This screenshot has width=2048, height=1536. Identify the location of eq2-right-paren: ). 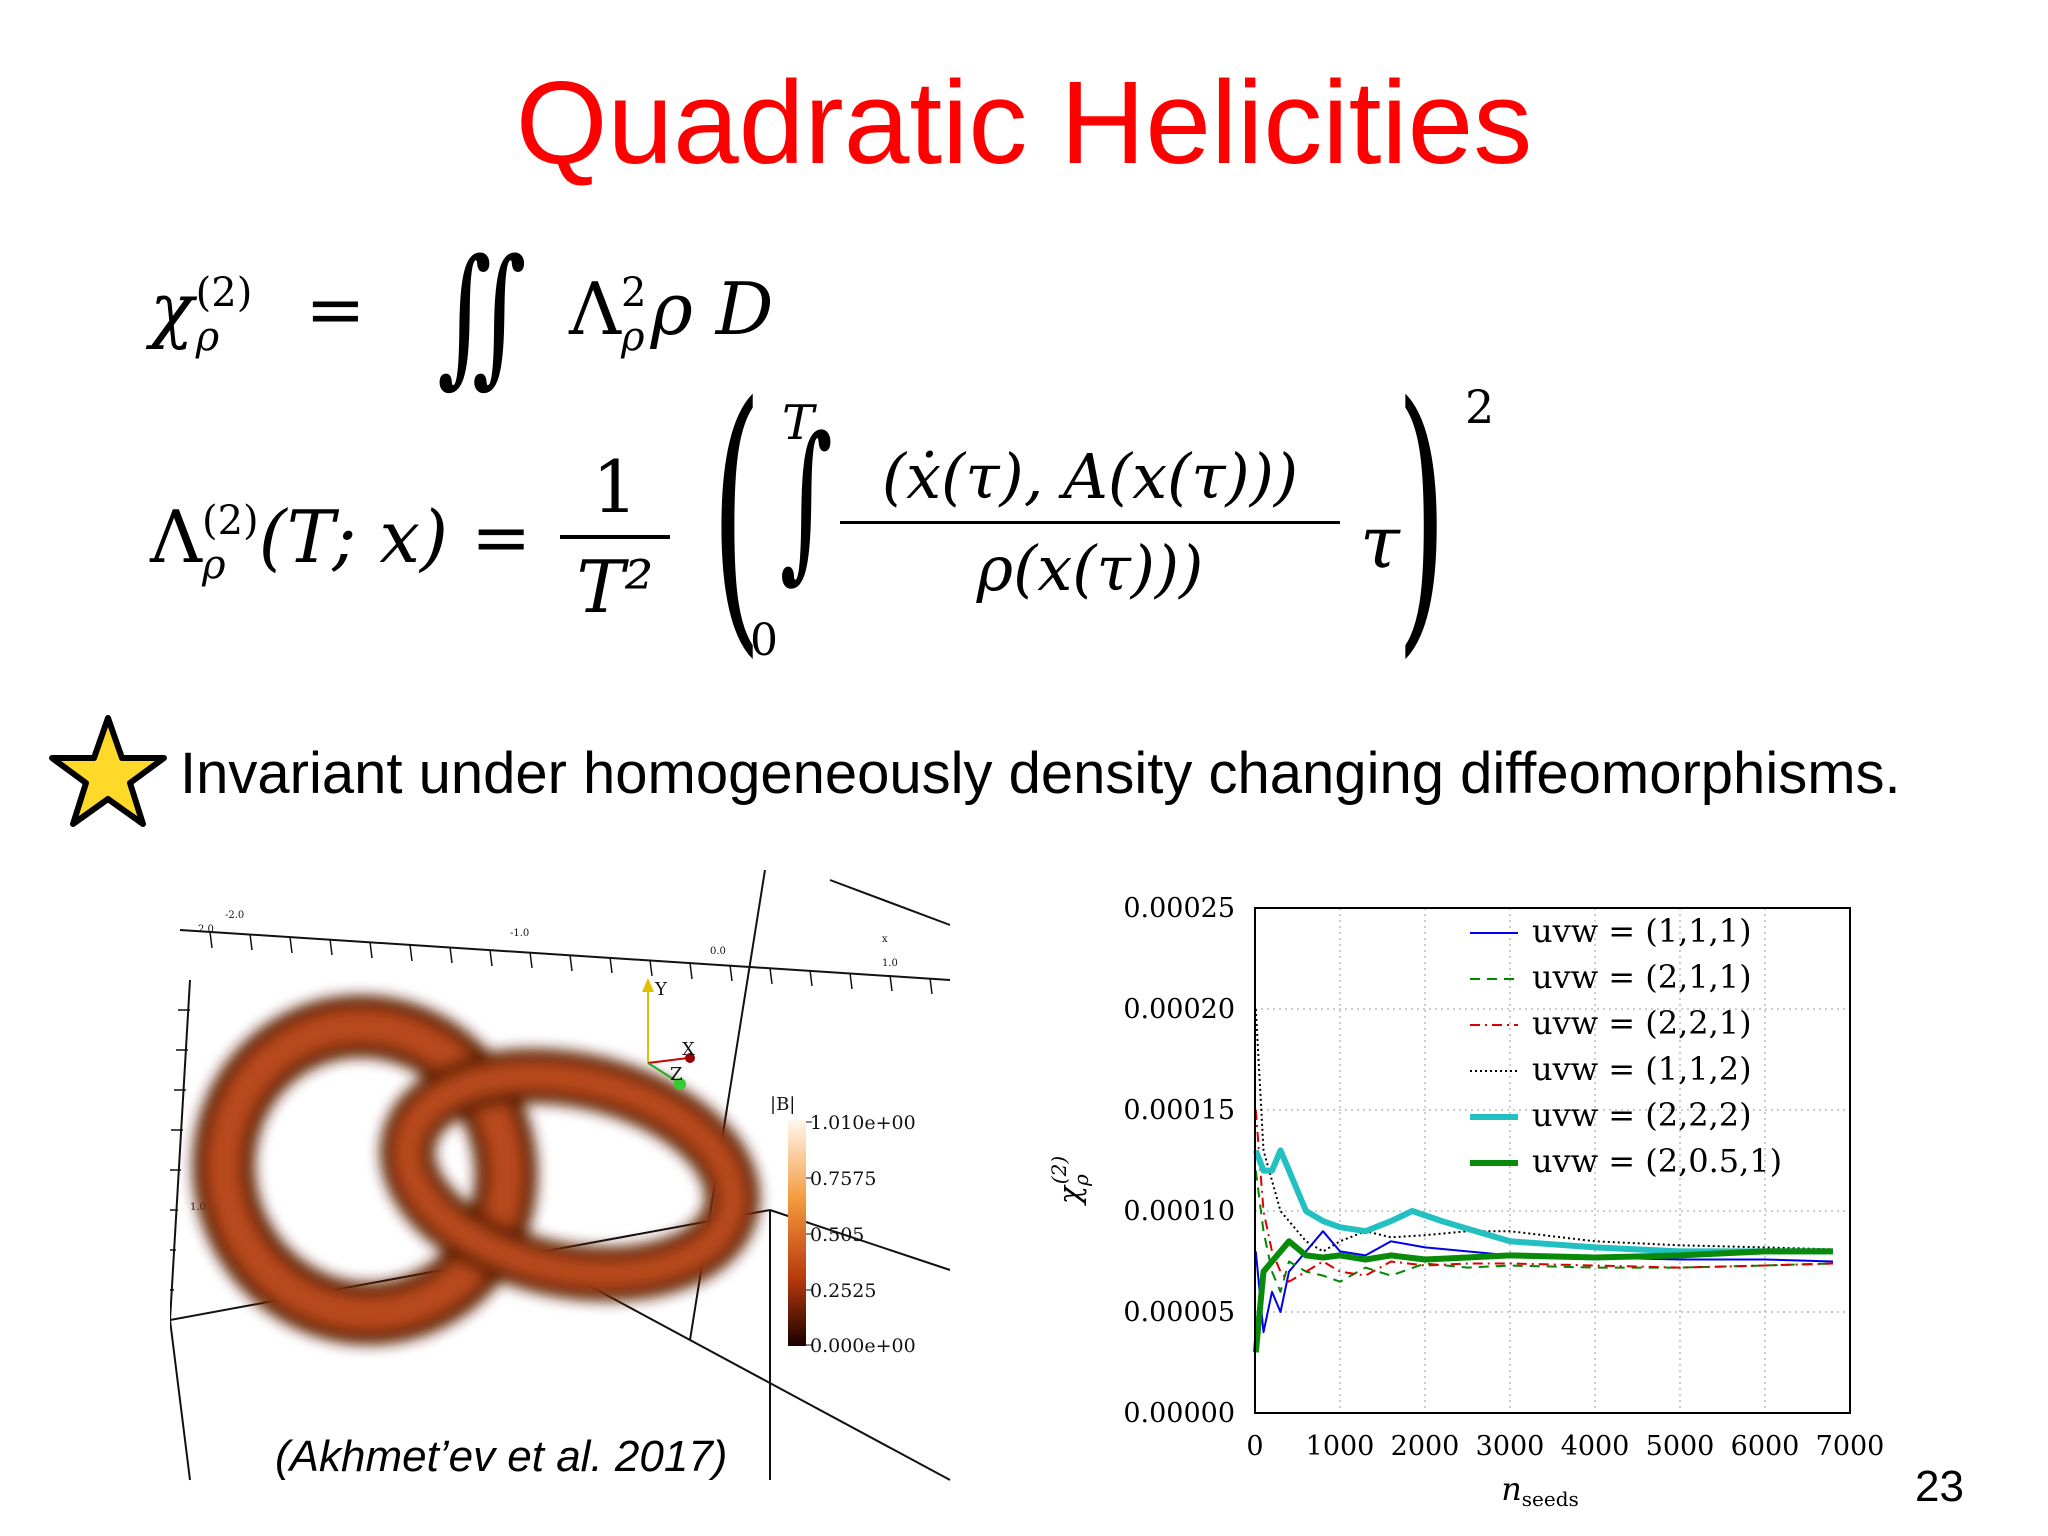
(1422, 514).